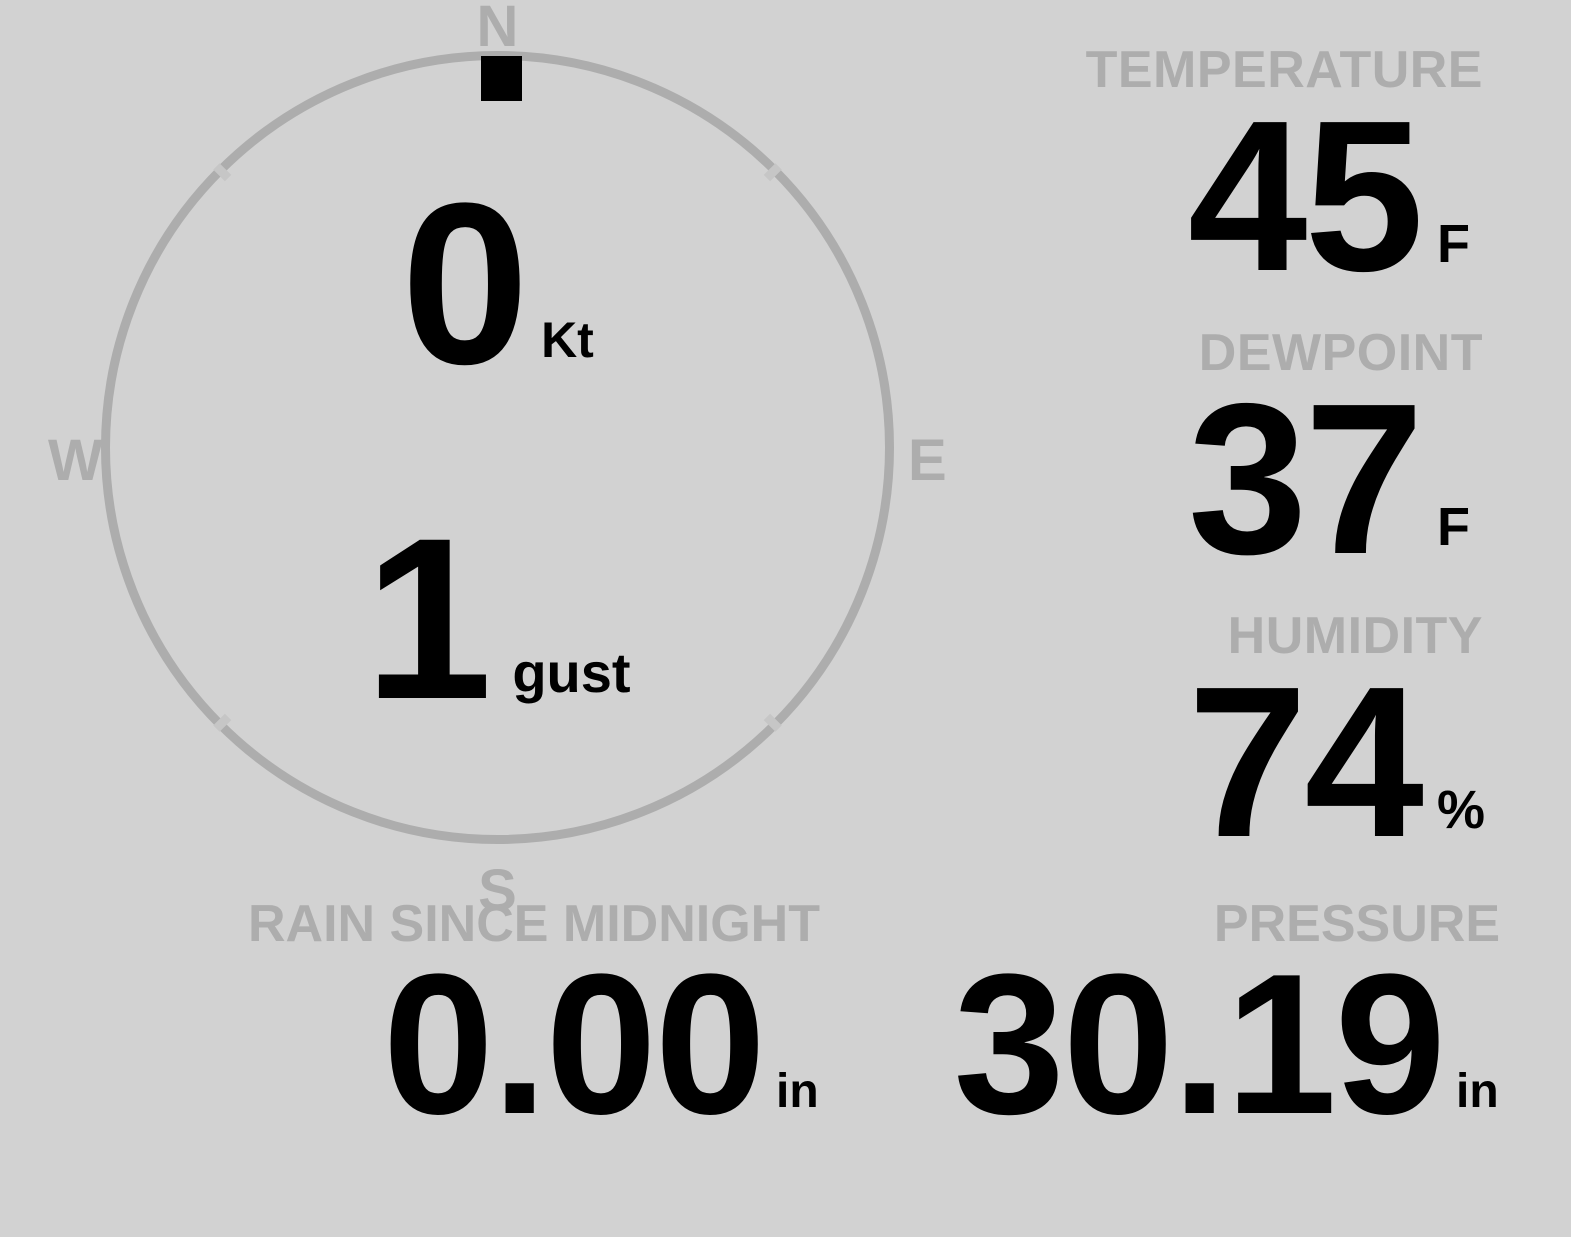 The image size is (1571, 1237). What do you see at coordinates (571, 672) in the screenshot?
I see `wind-gust-unit: gust` at bounding box center [571, 672].